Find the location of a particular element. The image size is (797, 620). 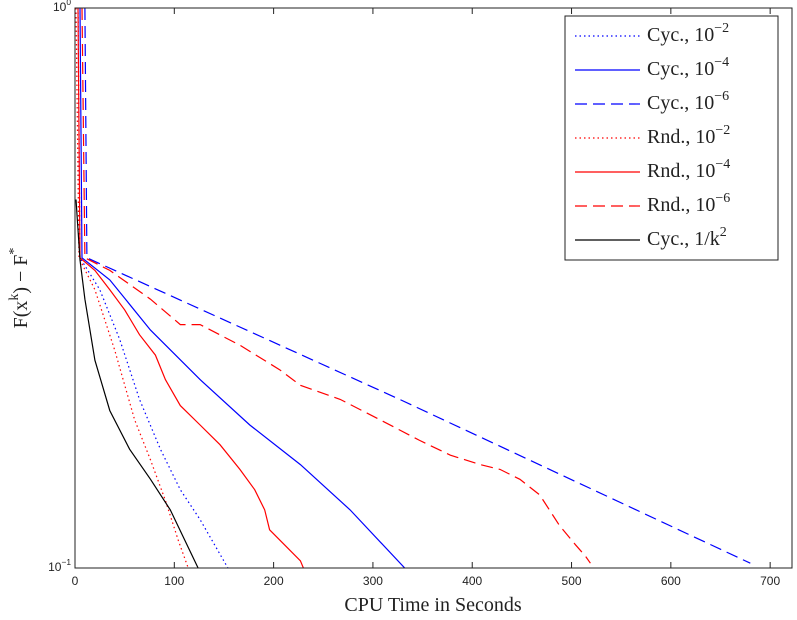

x-tick-label: 200 is located at coordinates (274, 581).